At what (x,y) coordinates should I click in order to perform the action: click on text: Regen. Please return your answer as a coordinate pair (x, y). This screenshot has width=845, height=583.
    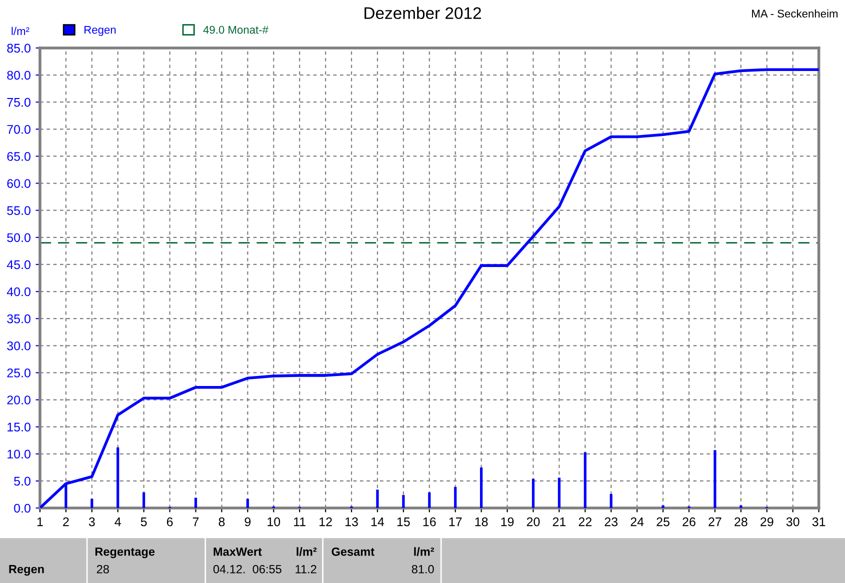
    Looking at the image, I should click on (26, 570).